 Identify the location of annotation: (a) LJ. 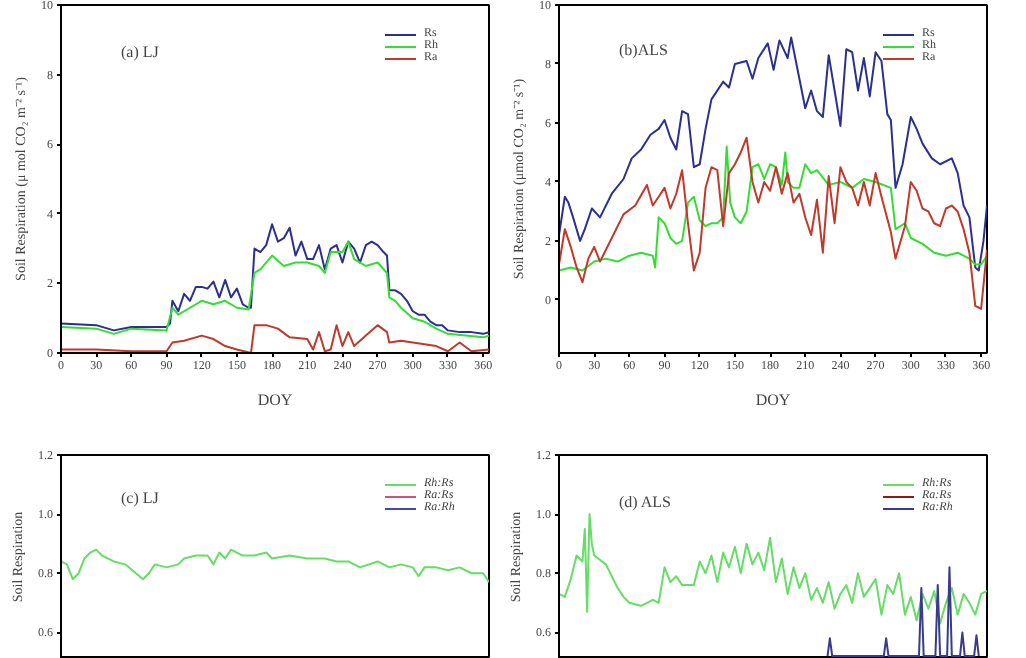
(140, 52).